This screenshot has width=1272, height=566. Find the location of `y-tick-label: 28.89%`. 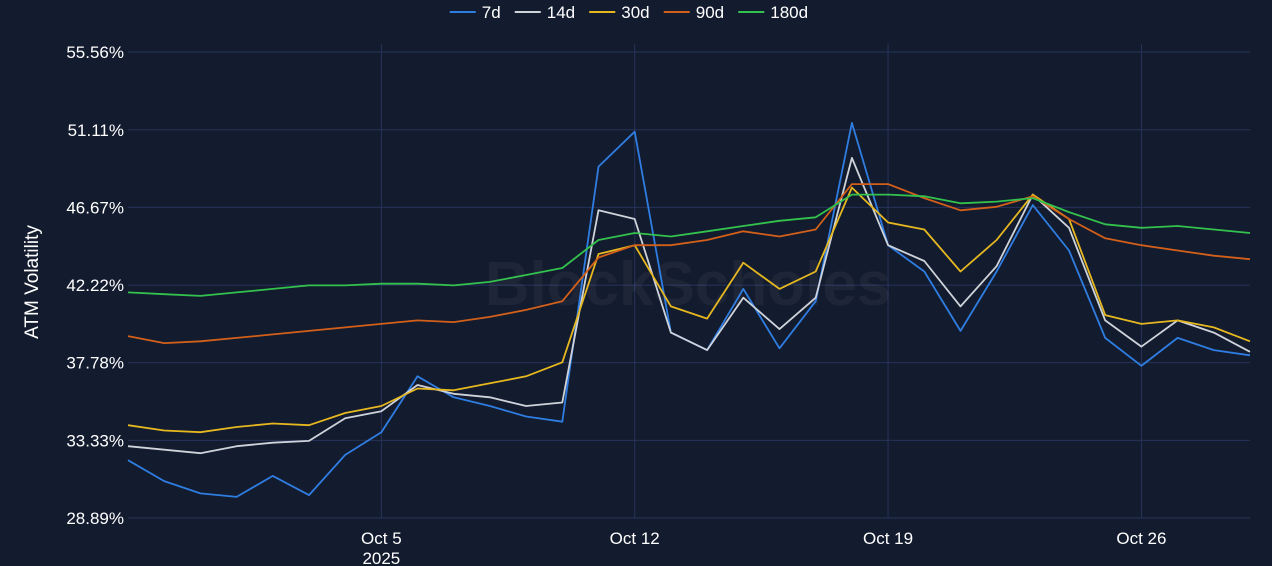

y-tick-label: 28.89% is located at coordinates (95, 518).